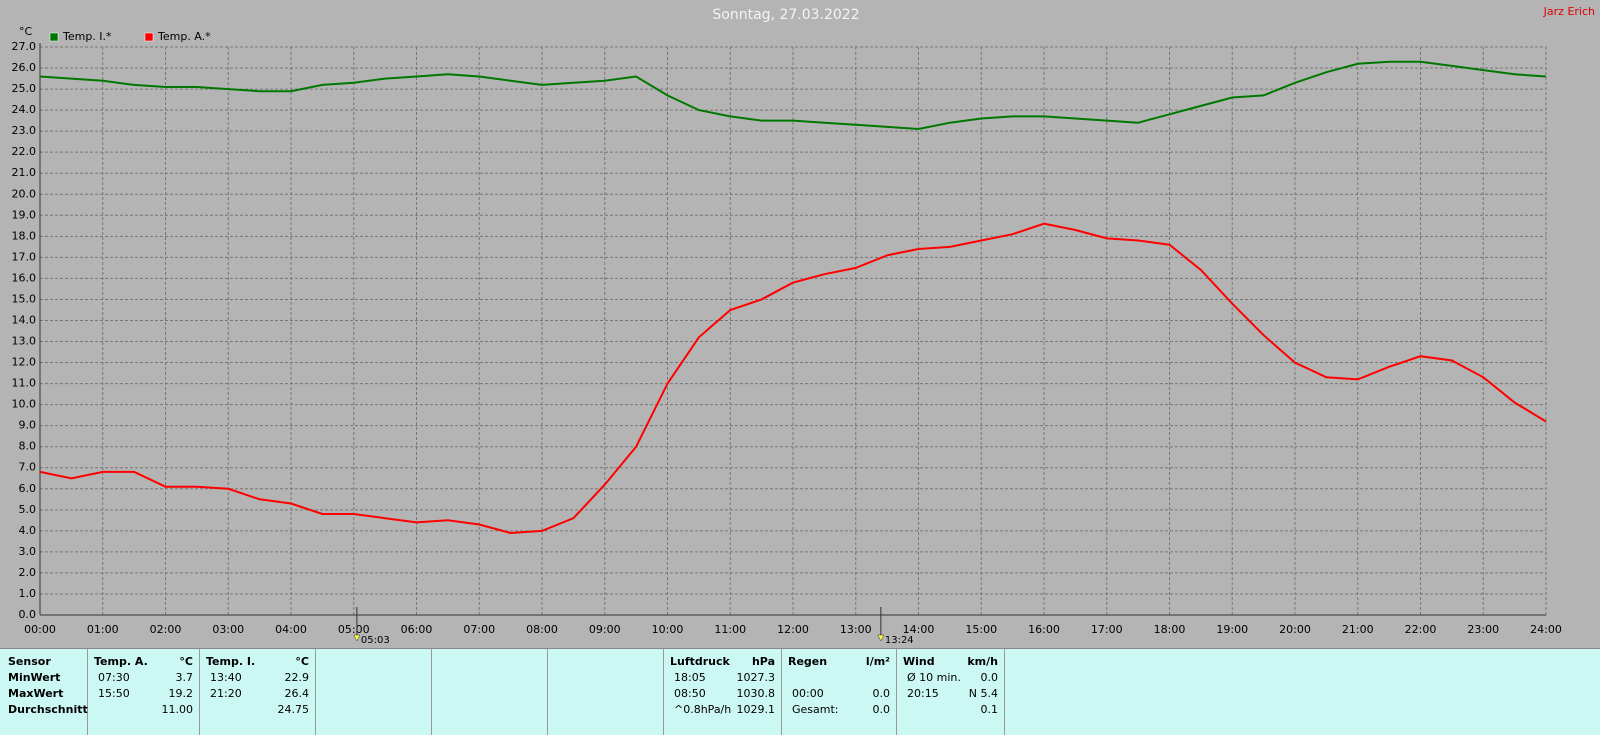 This screenshot has height=735, width=1600. What do you see at coordinates (24, 341) in the screenshot?
I see `y-tick-label: 13.0` at bounding box center [24, 341].